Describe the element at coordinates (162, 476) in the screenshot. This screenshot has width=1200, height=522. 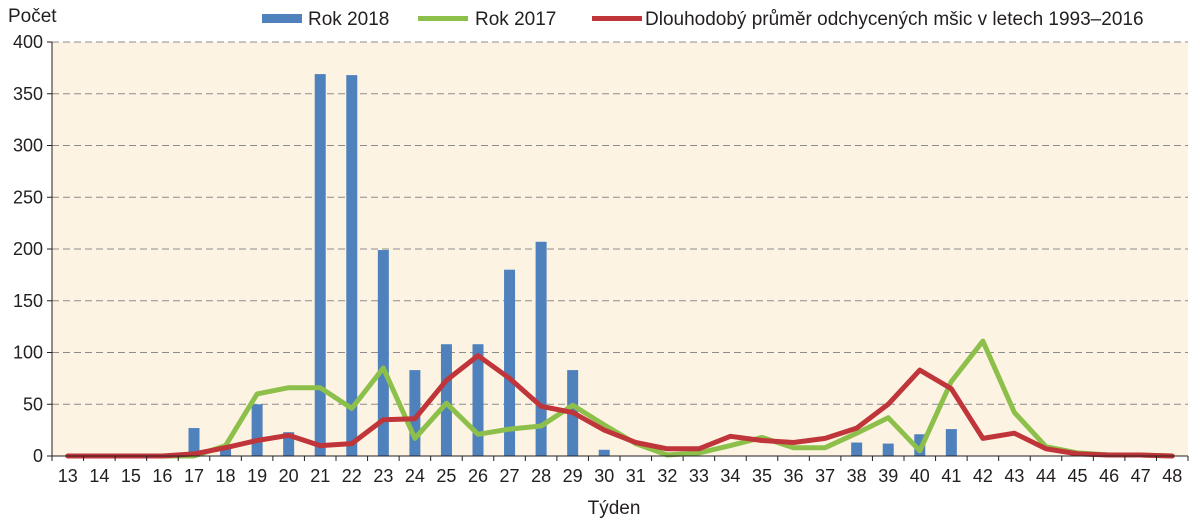
I see `x-tick-label: 16` at that location.